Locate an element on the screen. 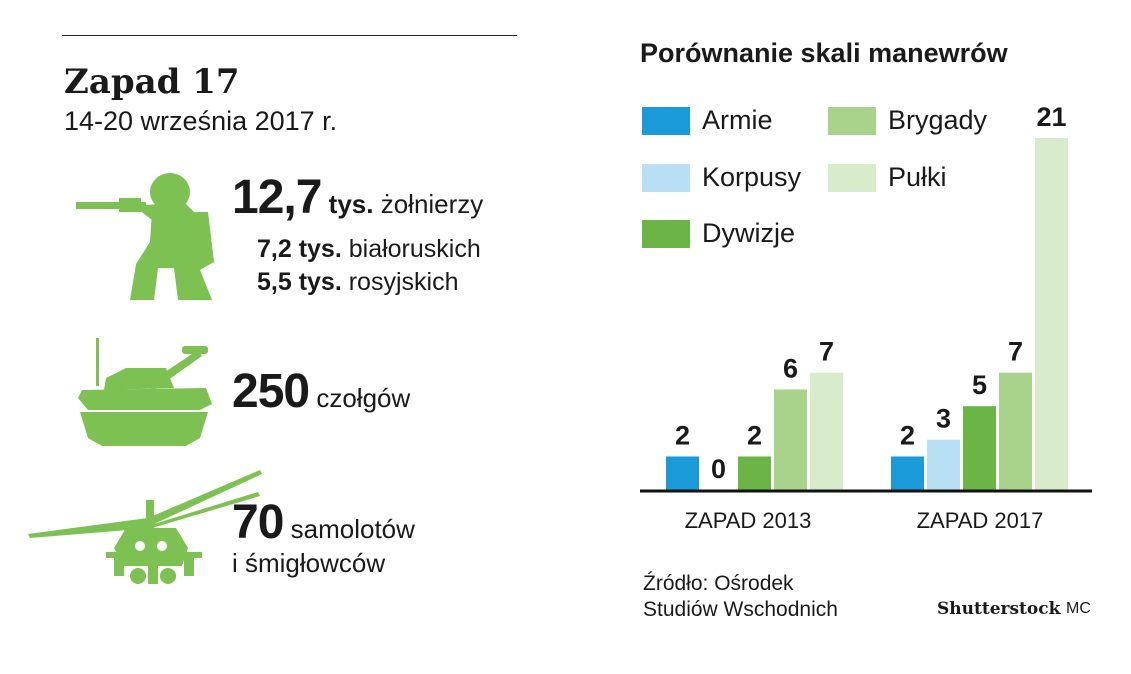  source-line-1: Źródło: Ośrodek is located at coordinates (718, 583).